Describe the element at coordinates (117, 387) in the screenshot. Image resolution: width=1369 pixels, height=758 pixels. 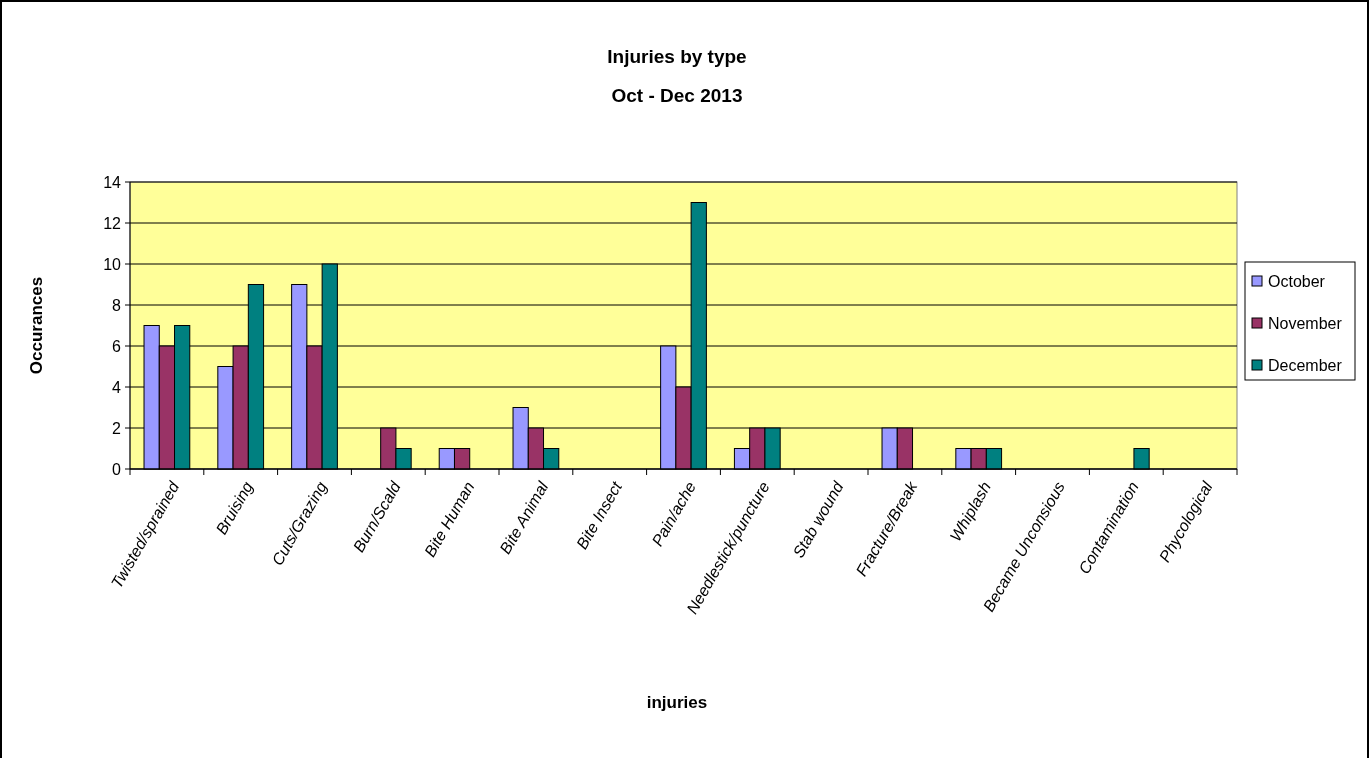
I see `y-tick-label: 4` at that location.